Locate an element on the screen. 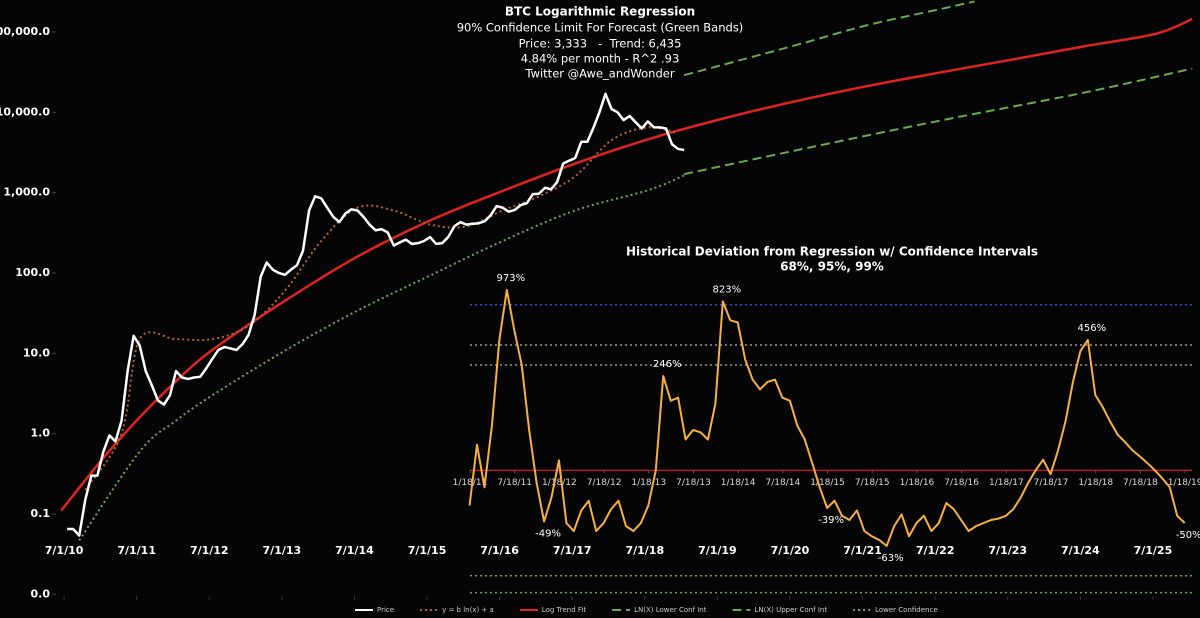 This screenshot has height=618, width=1200. legend-item: Log Trend Fit is located at coordinates (553, 610).